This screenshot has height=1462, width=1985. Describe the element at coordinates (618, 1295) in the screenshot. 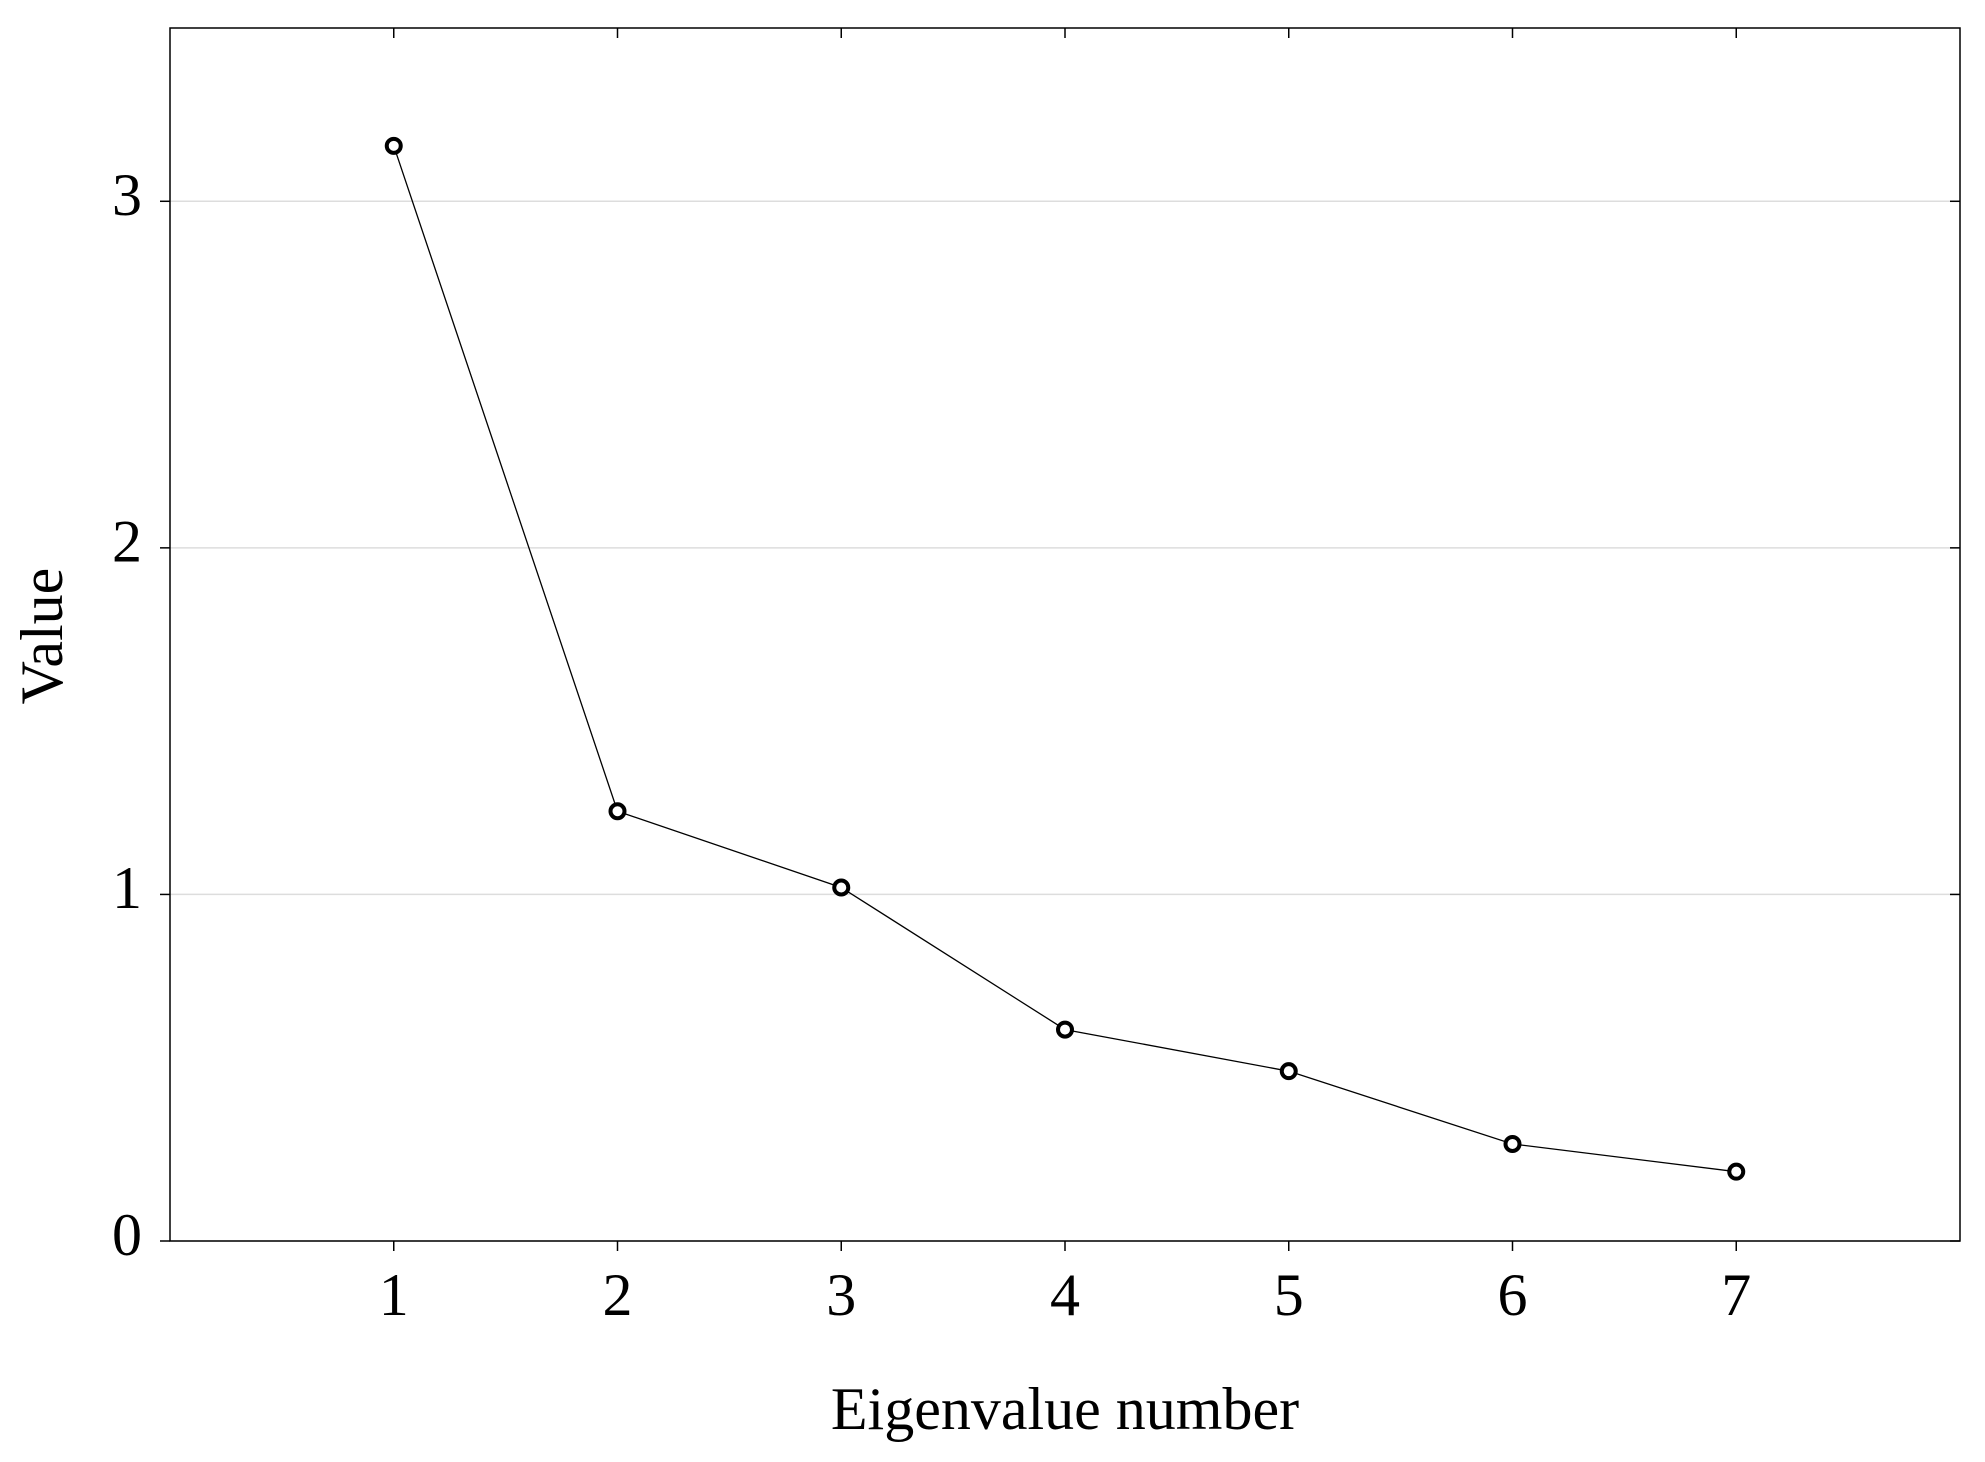

I see `x-tick-label: 2` at that location.